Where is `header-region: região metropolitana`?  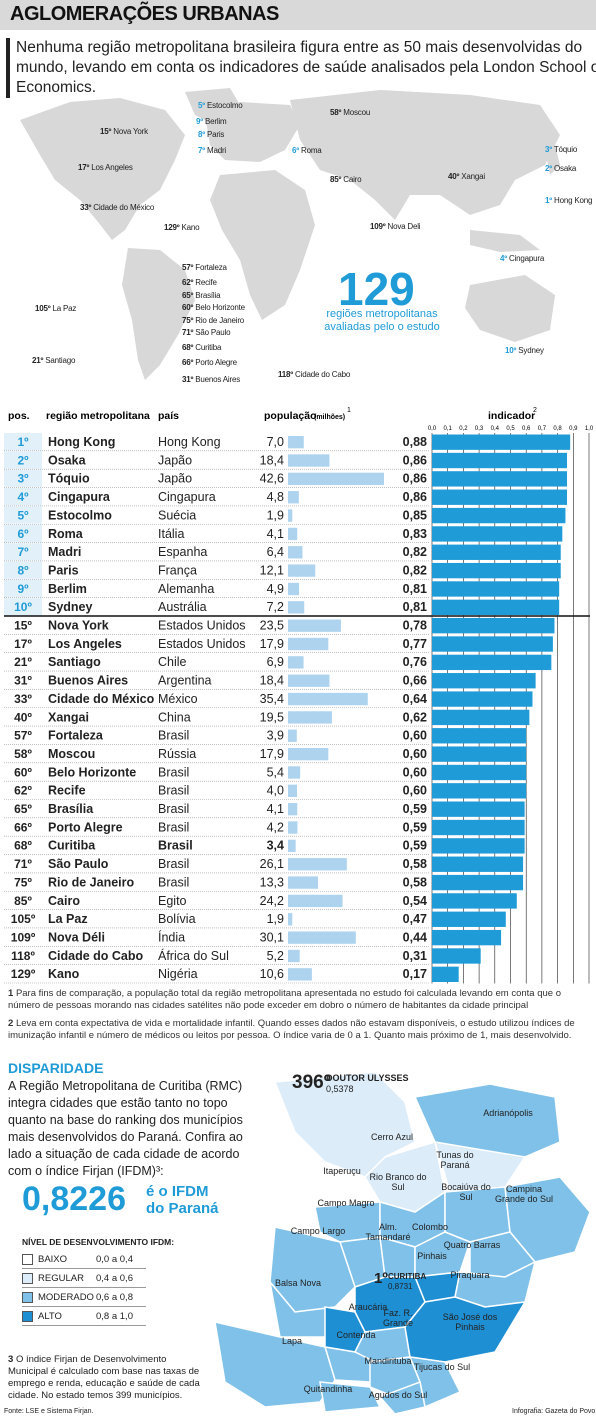 header-region: região metropolitana is located at coordinates (98, 416).